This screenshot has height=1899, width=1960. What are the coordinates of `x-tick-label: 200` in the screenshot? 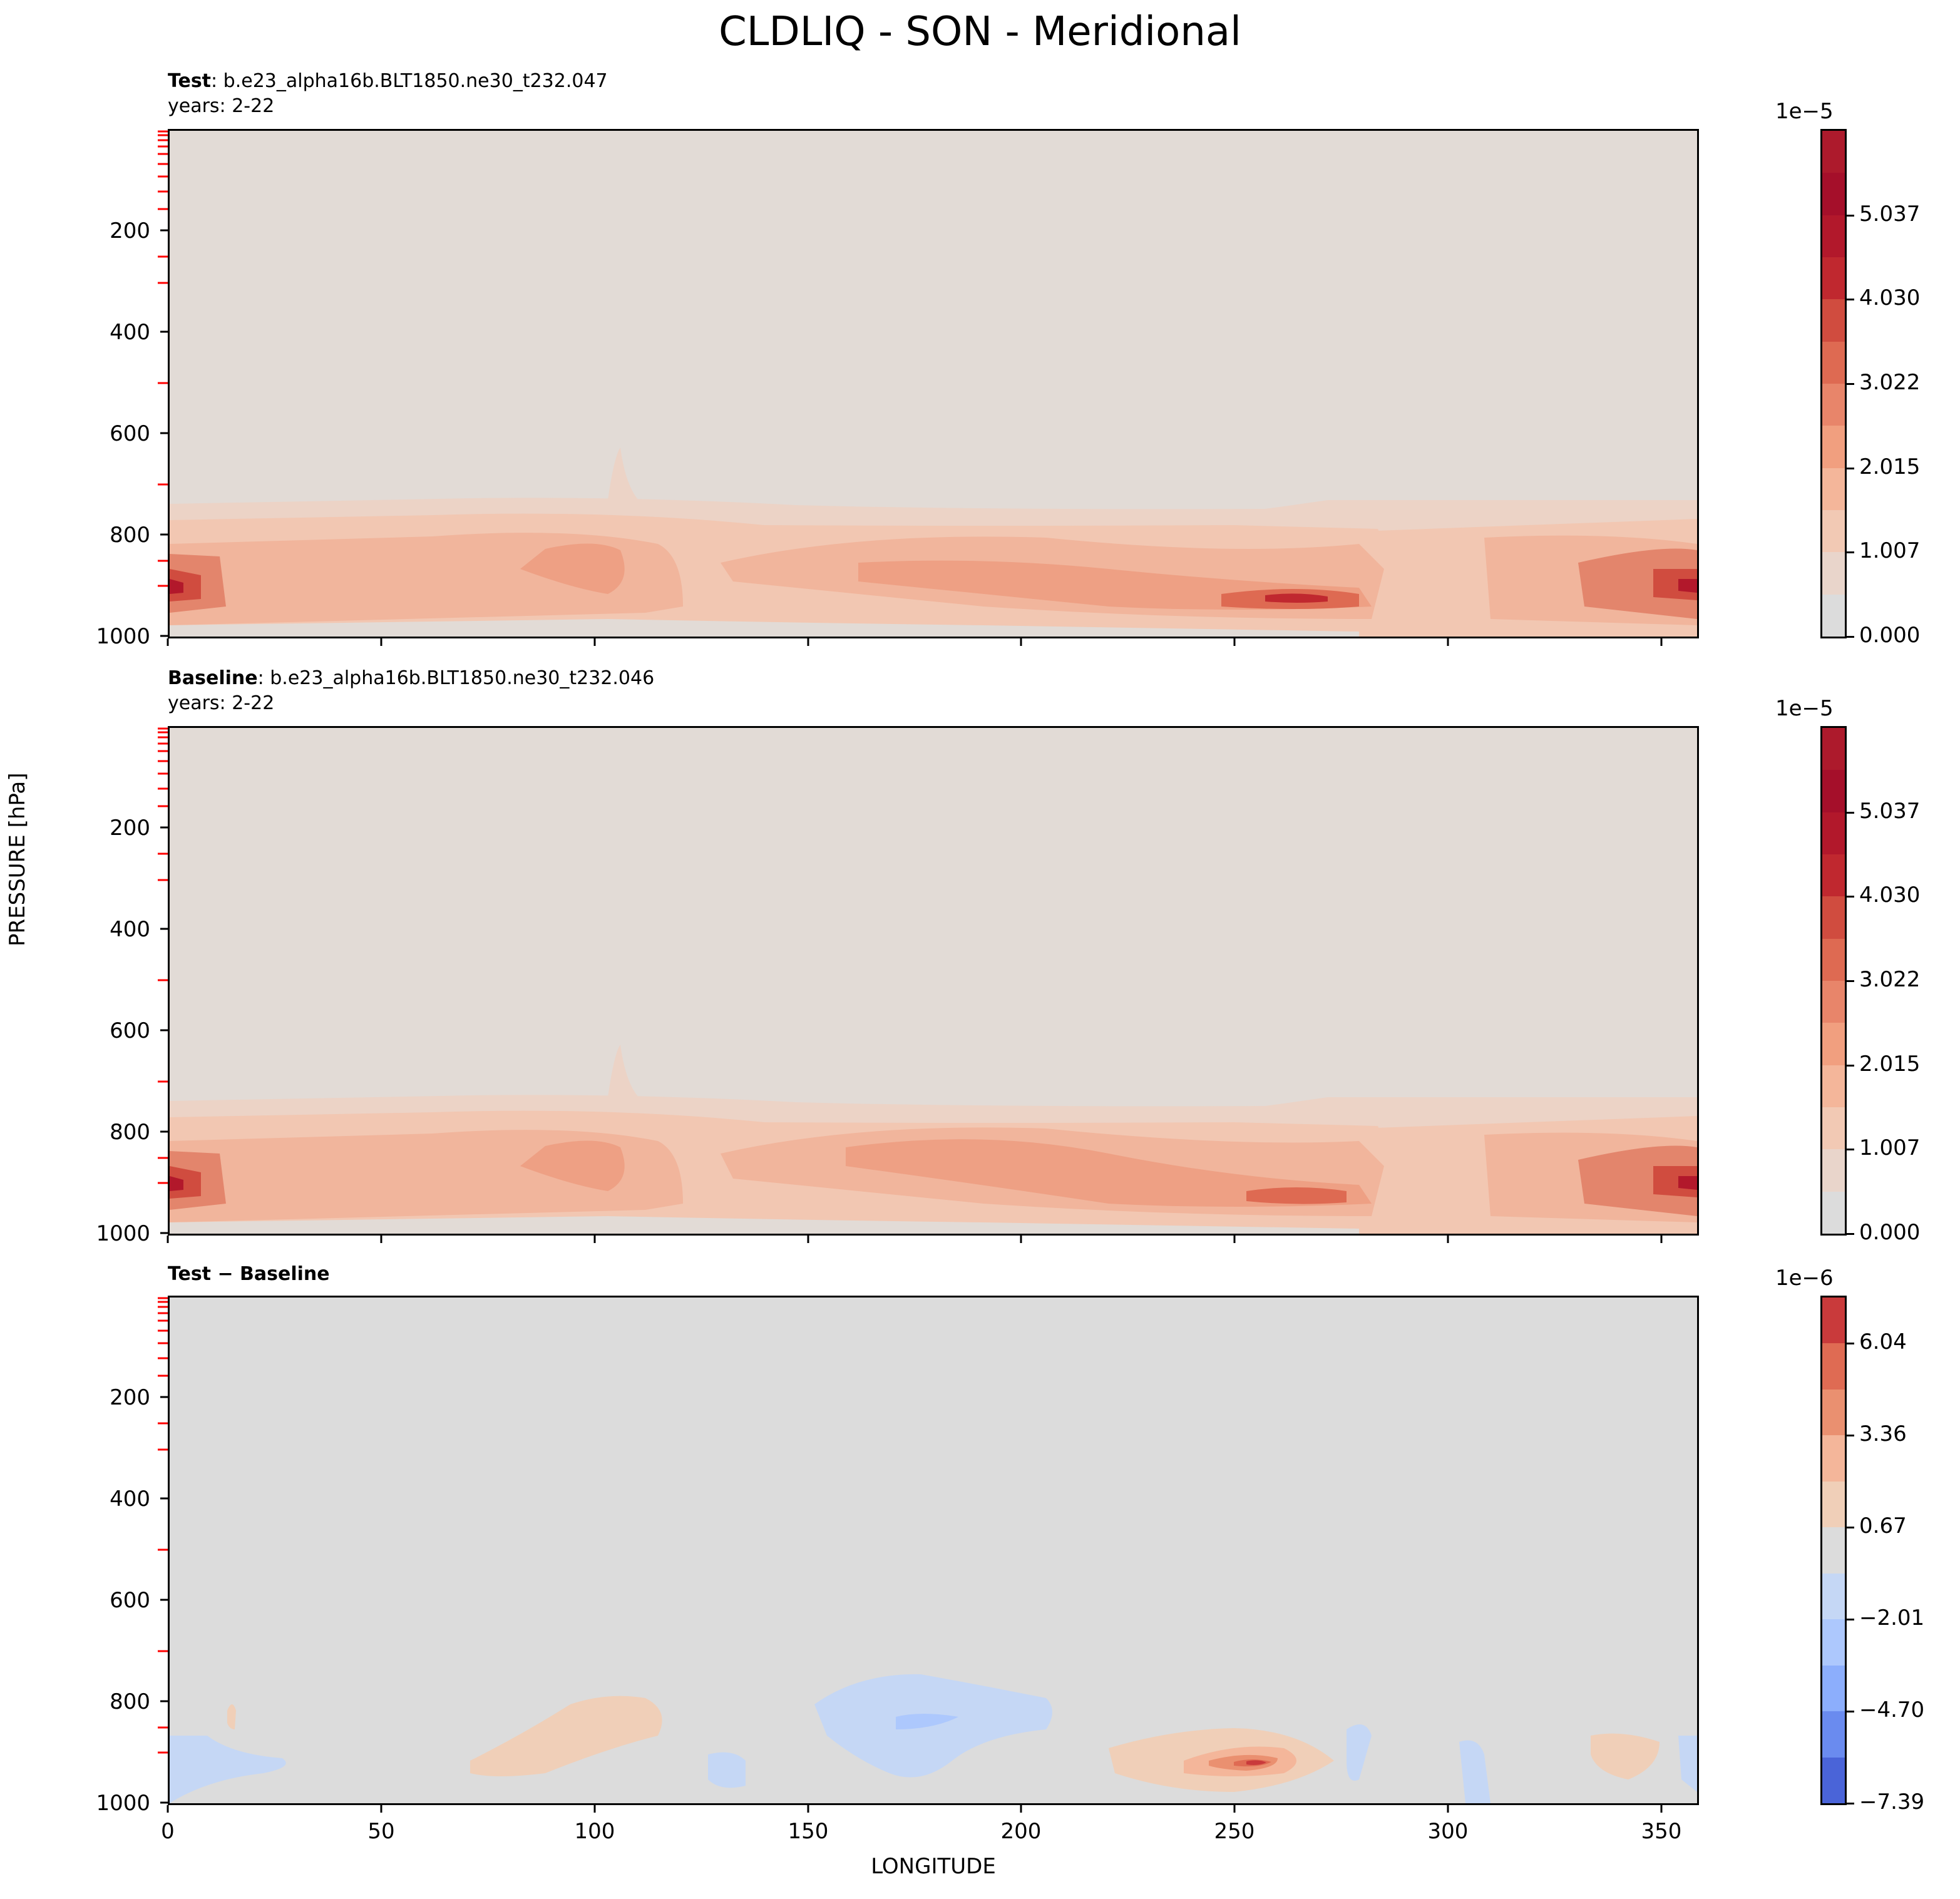 It's located at (1021, 1831).